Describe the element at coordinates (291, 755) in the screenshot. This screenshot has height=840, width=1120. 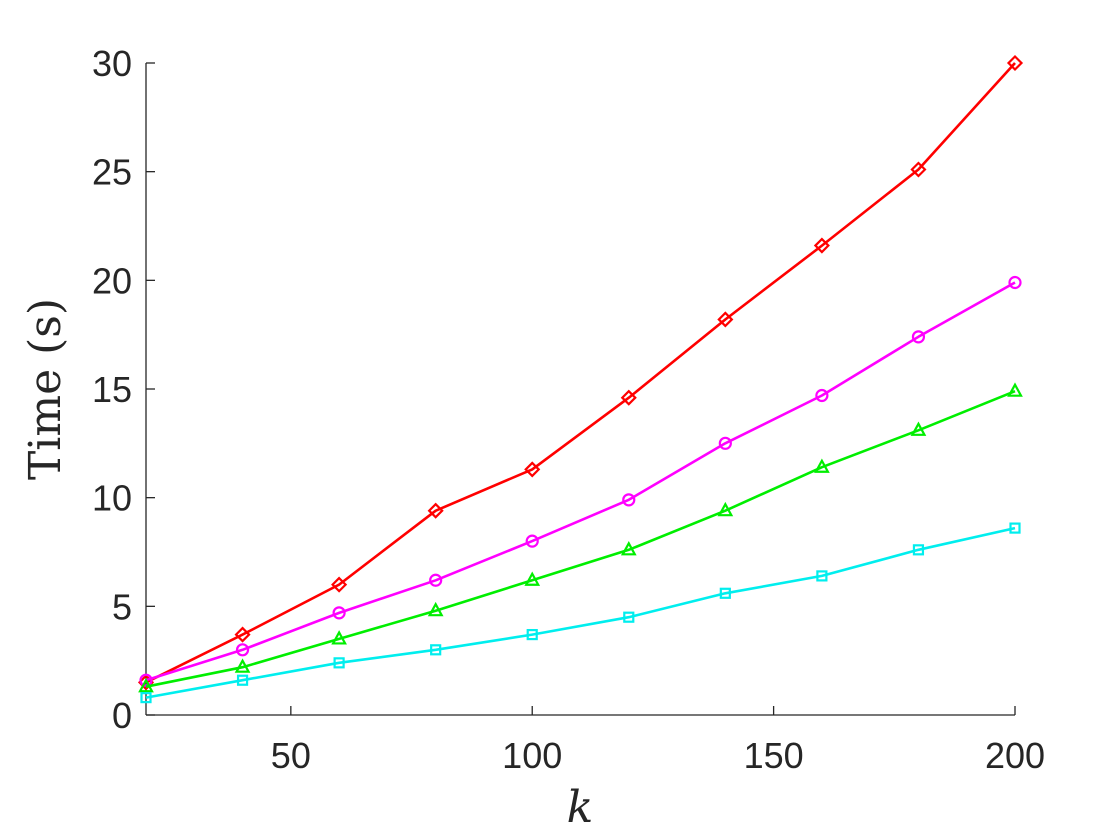
I see `x-tick-label: 50` at that location.